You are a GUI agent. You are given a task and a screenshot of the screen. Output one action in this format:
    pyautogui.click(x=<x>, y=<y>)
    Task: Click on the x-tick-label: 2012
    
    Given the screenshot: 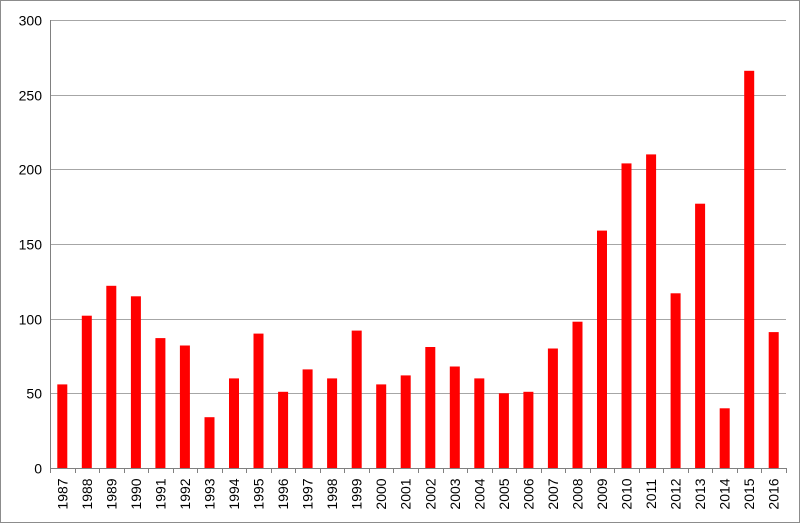 What is the action you would take?
    pyautogui.click(x=676, y=493)
    